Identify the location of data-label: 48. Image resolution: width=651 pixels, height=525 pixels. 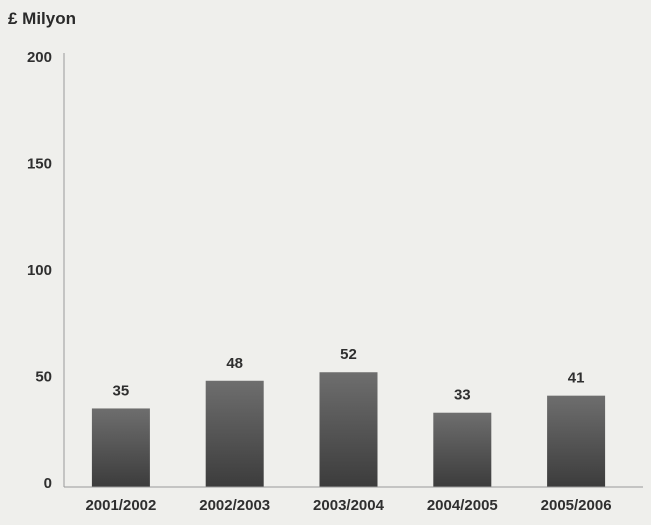
(234, 363).